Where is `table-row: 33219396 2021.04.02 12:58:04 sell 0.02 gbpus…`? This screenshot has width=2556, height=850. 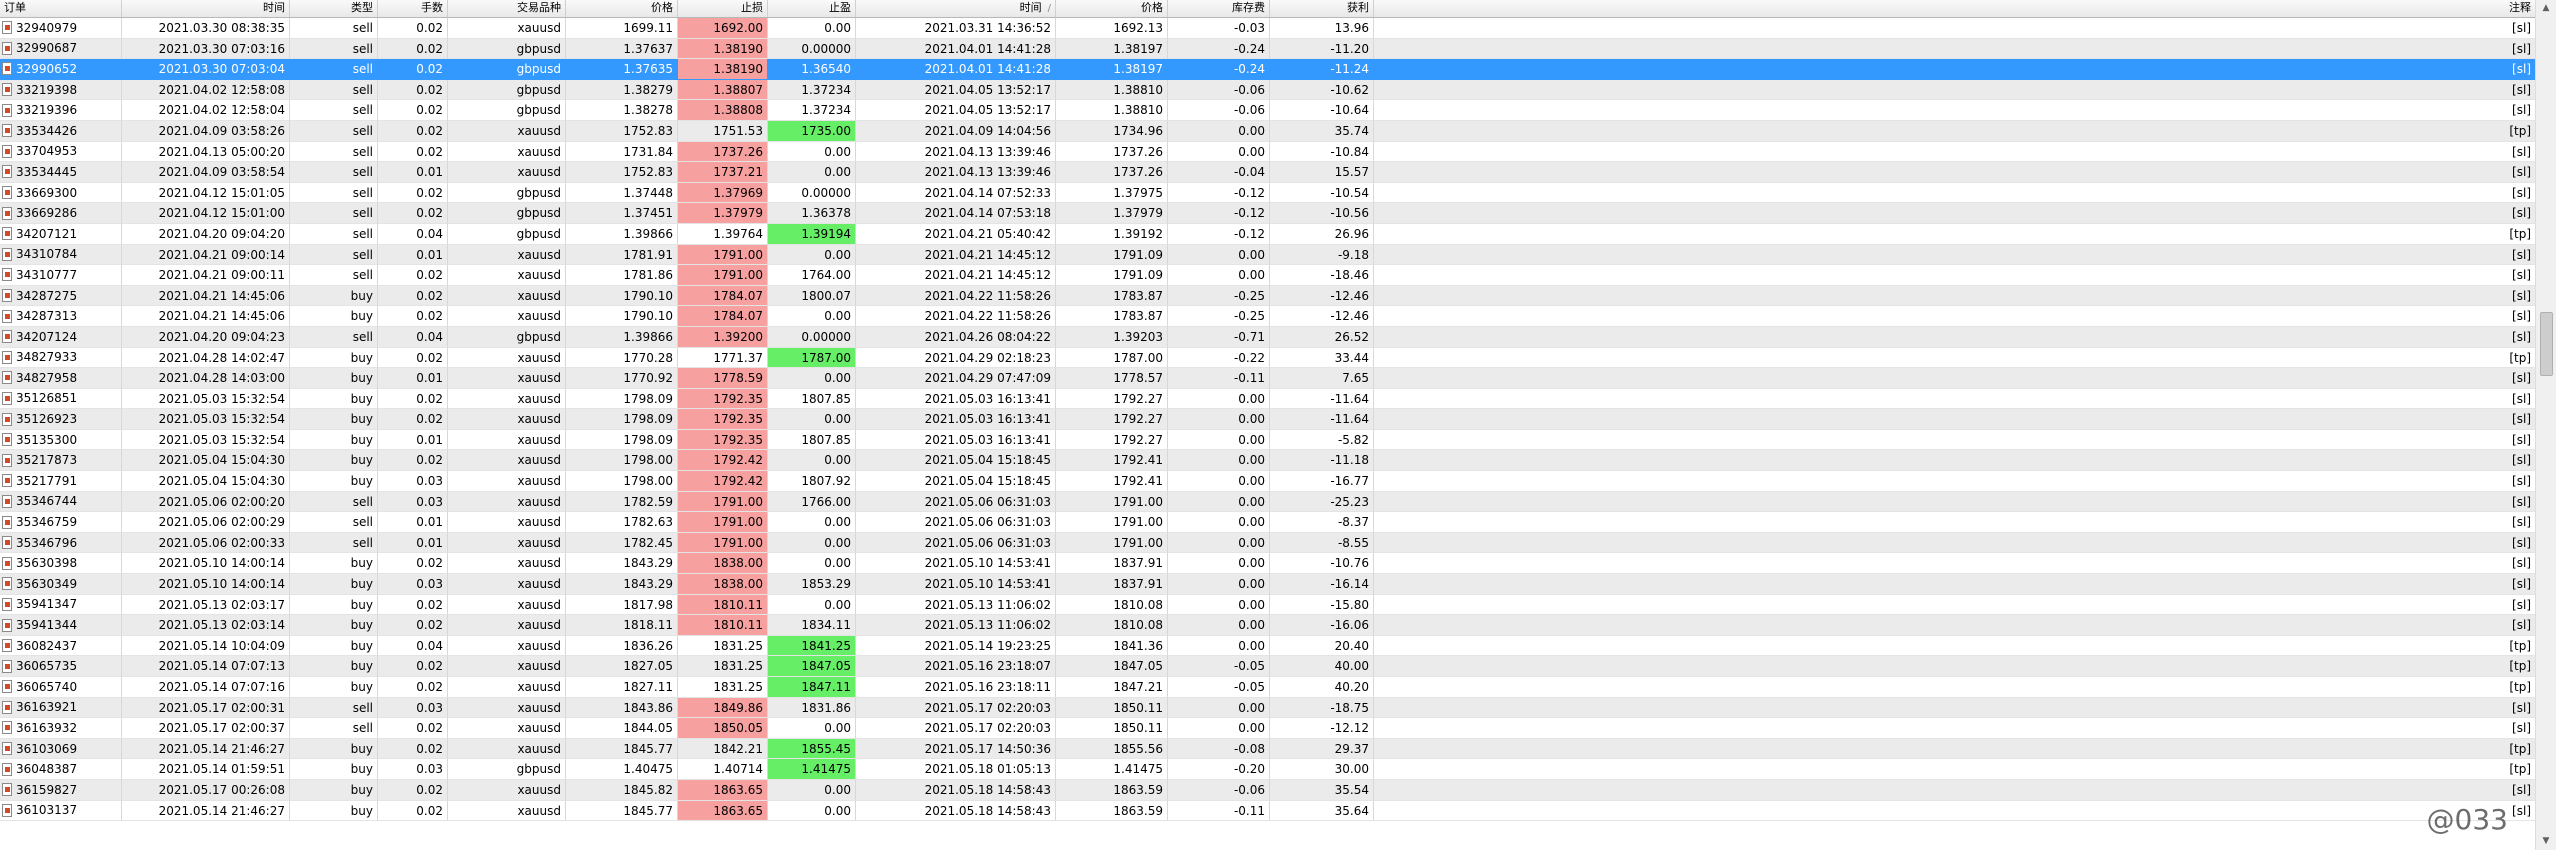
table-row: 33219396 2021.04.02 12:58:04 sell 0.02 gbpus… is located at coordinates (1268, 110).